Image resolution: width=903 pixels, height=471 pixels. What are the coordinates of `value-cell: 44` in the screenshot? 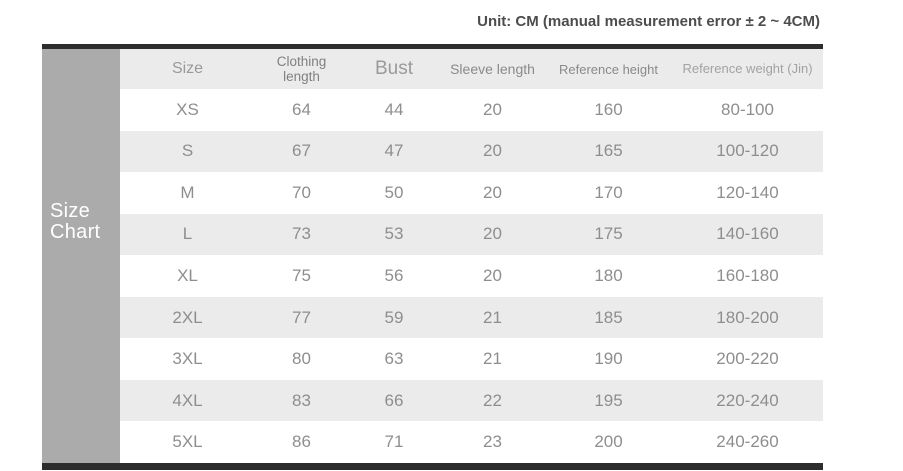 It's located at (394, 109).